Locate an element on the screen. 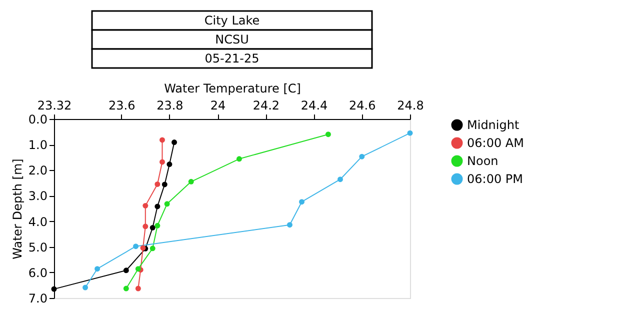  x-tick-label: 23.8 is located at coordinates (170, 105).